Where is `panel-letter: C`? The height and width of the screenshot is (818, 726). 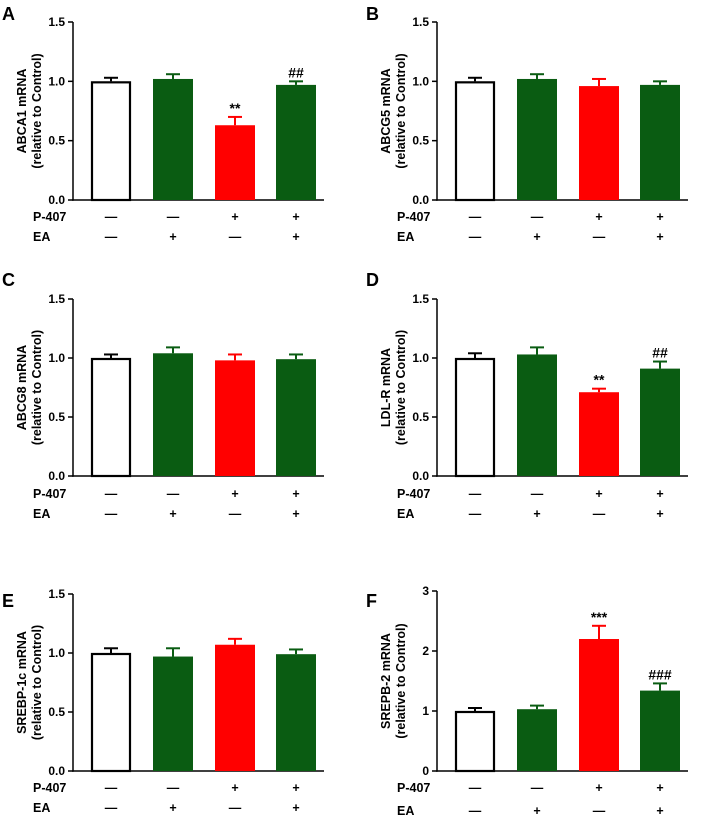 panel-letter: C is located at coordinates (8, 280).